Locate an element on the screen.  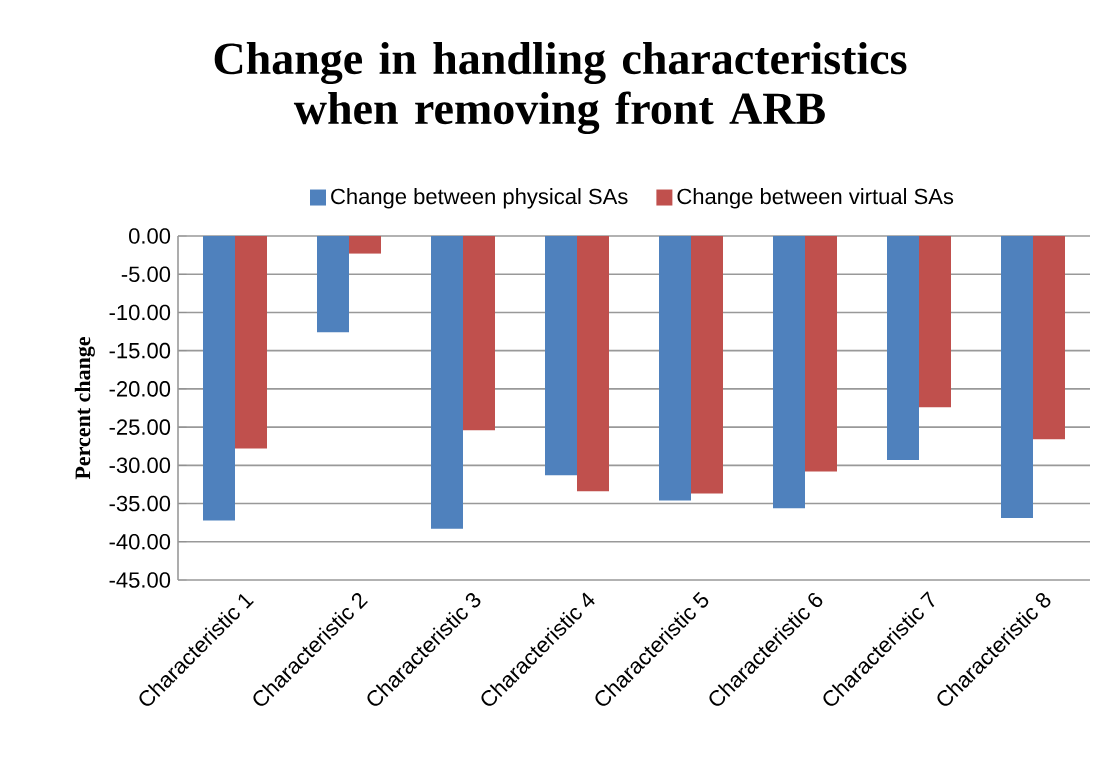
legend-label: Change between physical SAs is located at coordinates (479, 198).